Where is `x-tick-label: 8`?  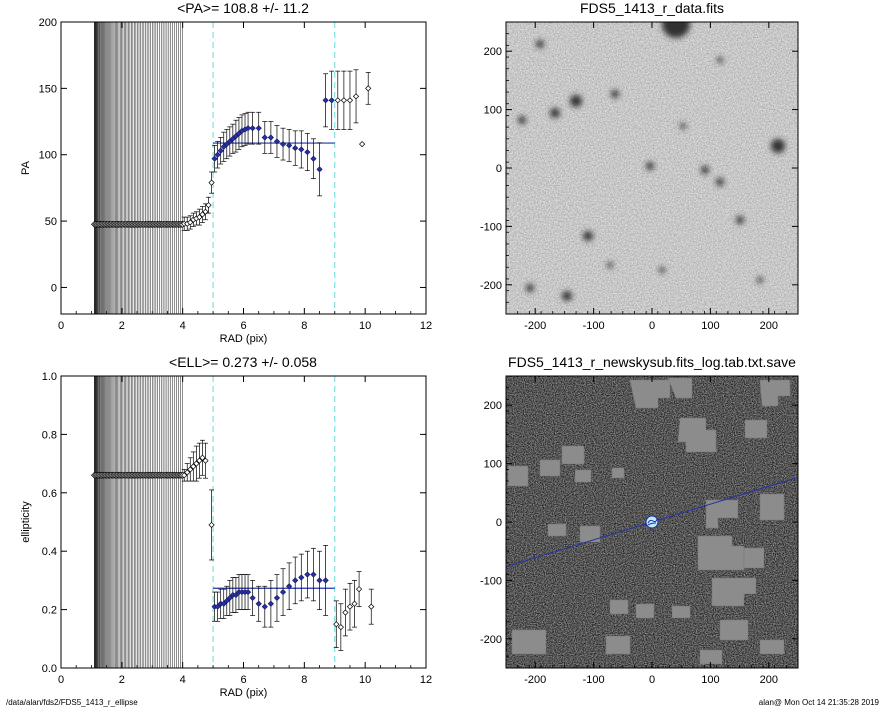
x-tick-label: 8 is located at coordinates (304, 680).